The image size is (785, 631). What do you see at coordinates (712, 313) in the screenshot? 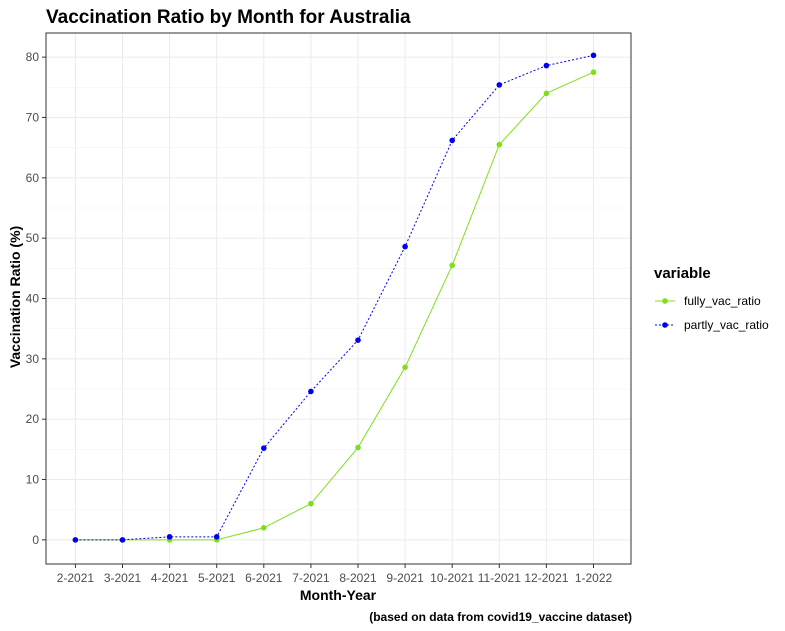
I see `legend-items: fully_vac_ratio partly_vac_ratio` at bounding box center [712, 313].